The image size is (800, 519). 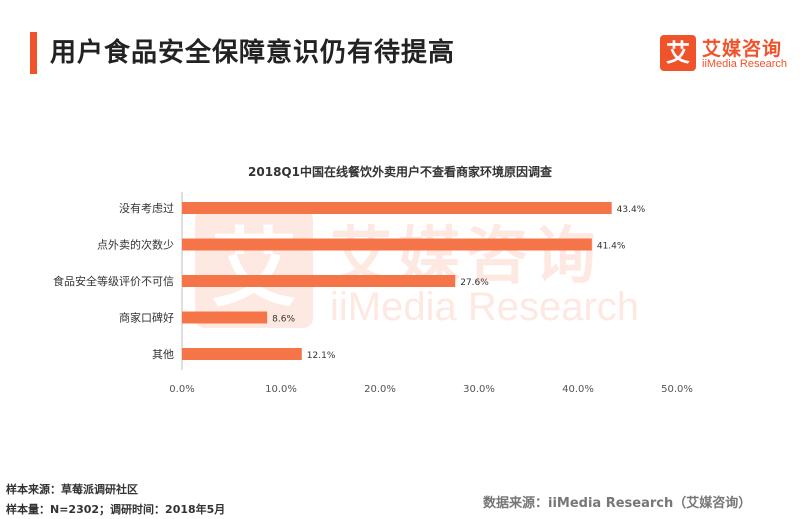 I want to click on logo-chinese-name: 艾媒咨询, so click(x=742, y=49).